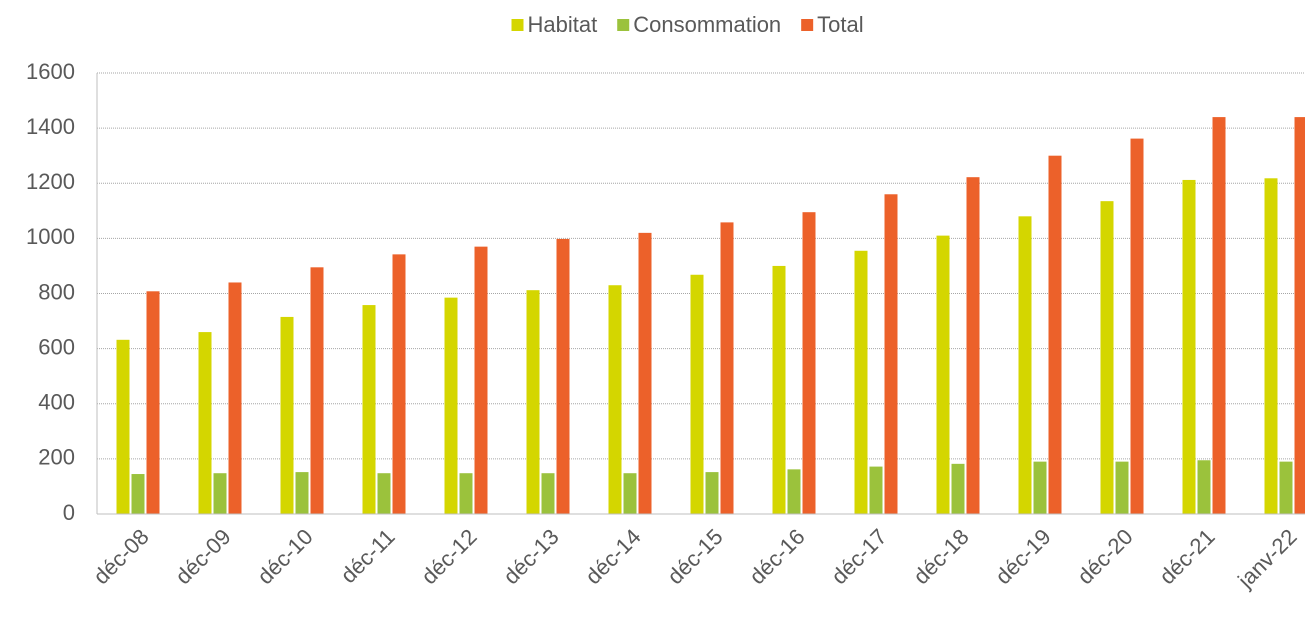 The height and width of the screenshot is (617, 1305). Describe the element at coordinates (120, 556) in the screenshot. I see `x-tick-label: déc-08` at that location.